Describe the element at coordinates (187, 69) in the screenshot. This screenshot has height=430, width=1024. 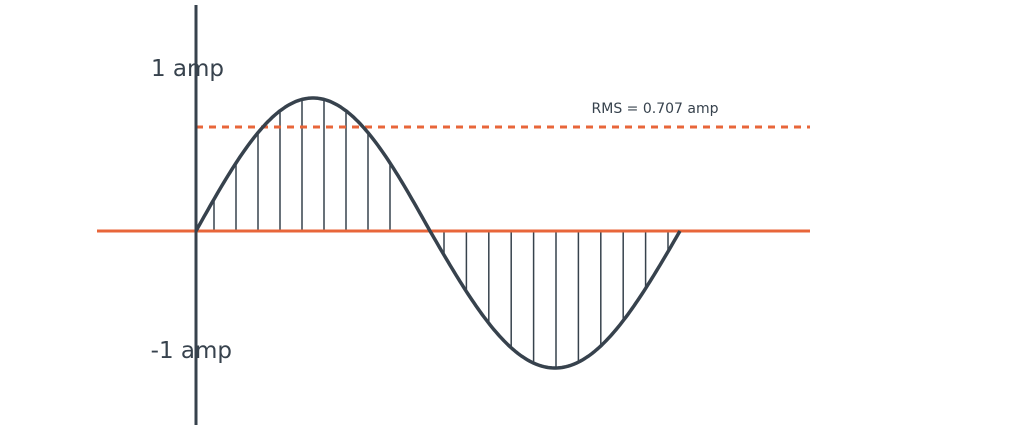
I see `top-label: 1 amp` at that location.